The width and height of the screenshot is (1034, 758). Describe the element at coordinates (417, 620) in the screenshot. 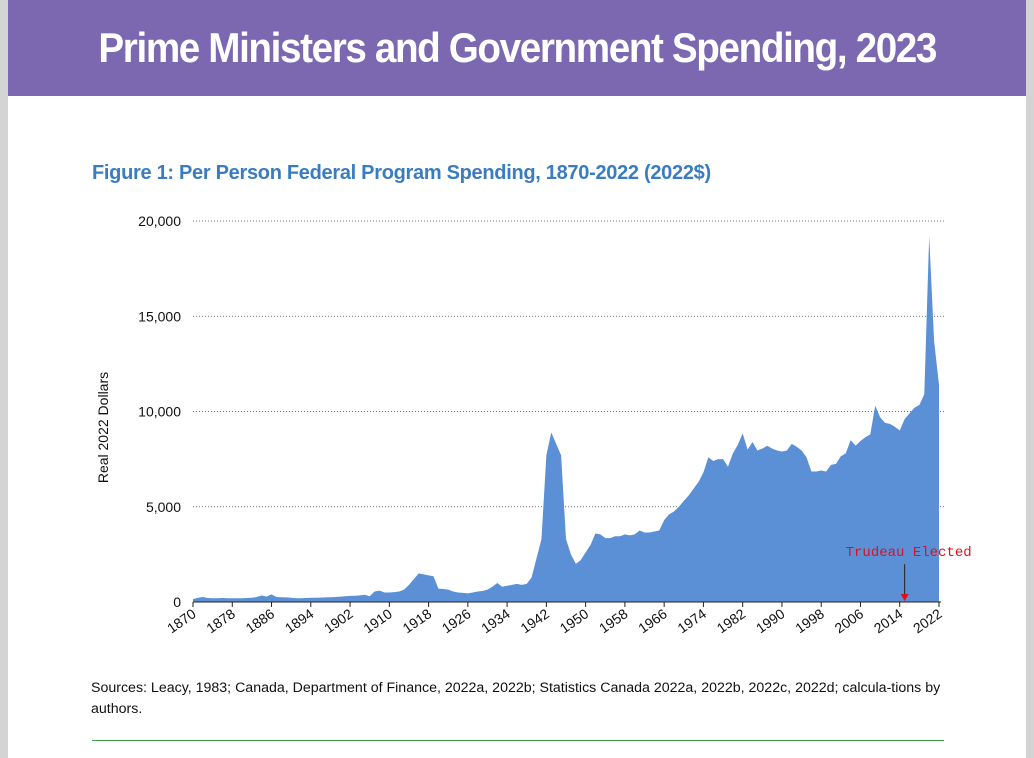

I see `x-tick-label: 1918` at that location.